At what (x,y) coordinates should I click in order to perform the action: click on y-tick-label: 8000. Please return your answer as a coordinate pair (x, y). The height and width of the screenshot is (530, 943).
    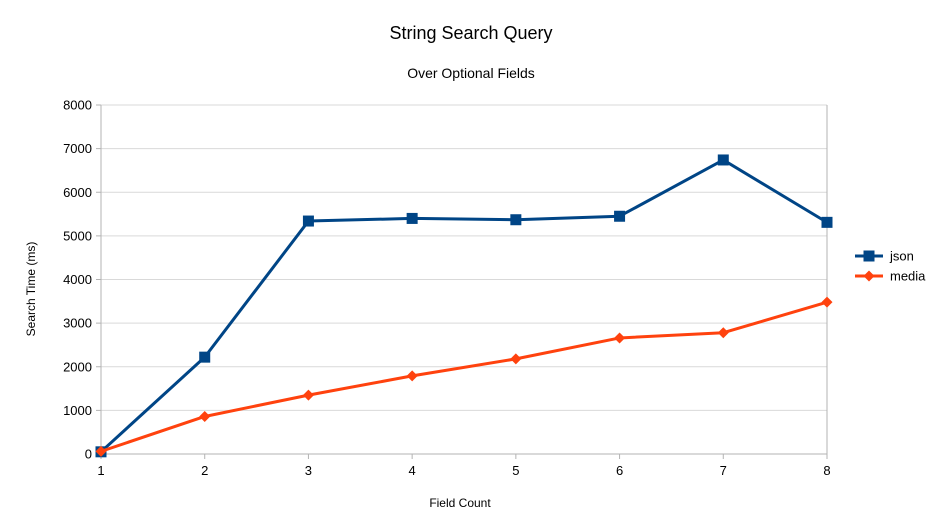
    Looking at the image, I should click on (77, 105).